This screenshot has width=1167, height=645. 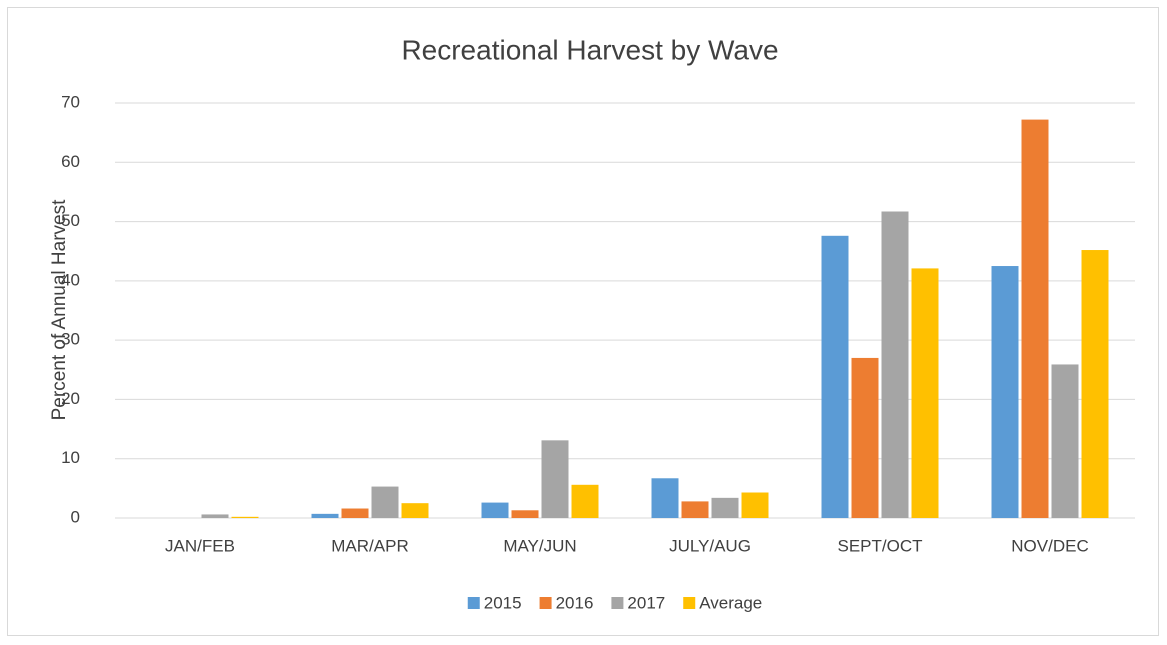 What do you see at coordinates (75, 516) in the screenshot?
I see `y-tick-label: 0` at bounding box center [75, 516].